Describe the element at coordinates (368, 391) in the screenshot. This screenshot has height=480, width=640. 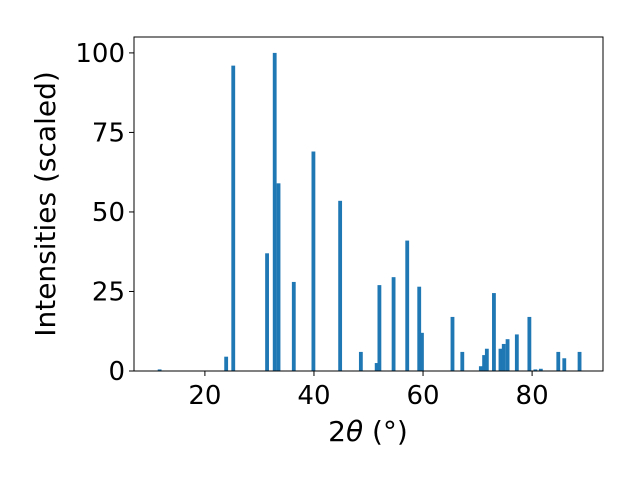
I see `x-axis-ticks: 20 40 60 80` at that location.